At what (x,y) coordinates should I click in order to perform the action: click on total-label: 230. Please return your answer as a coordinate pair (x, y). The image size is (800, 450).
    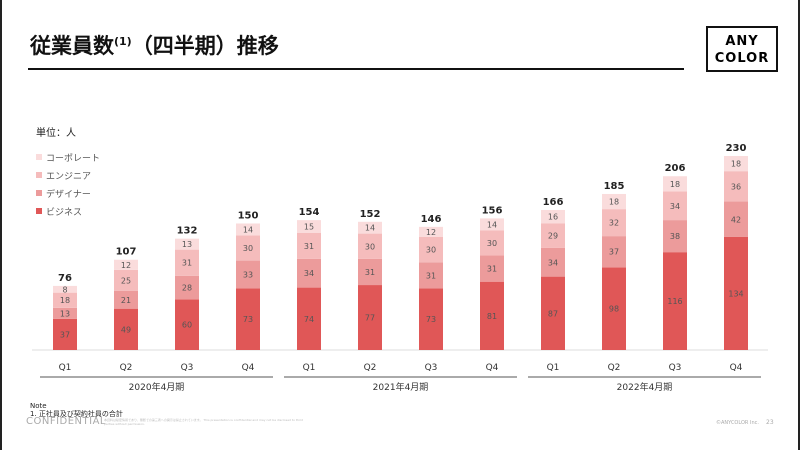
    Looking at the image, I should click on (736, 148).